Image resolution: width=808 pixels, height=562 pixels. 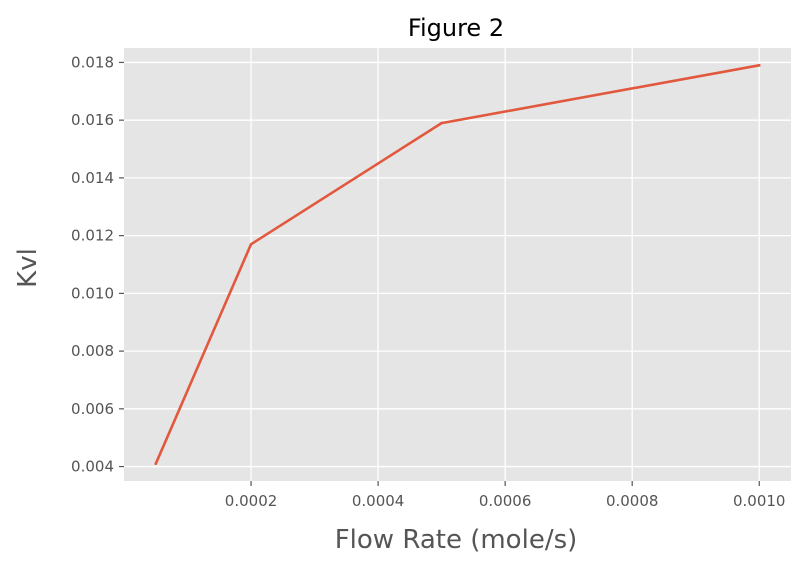 What do you see at coordinates (632, 501) in the screenshot?
I see `x-tick-label: 0.0008` at bounding box center [632, 501].